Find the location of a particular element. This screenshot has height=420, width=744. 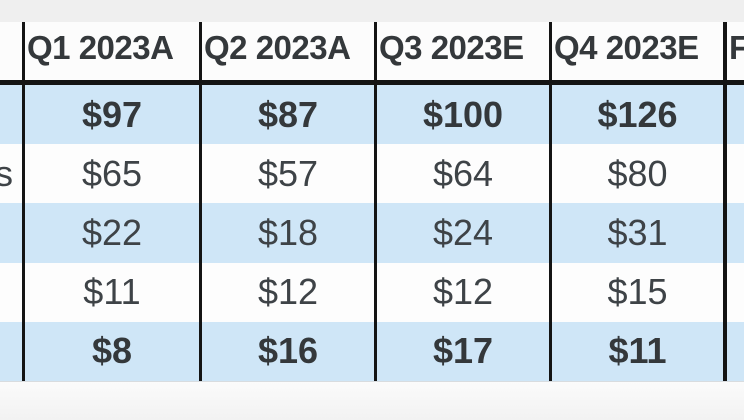

table-row: $11 $12 $12 $15 is located at coordinates (372, 292).